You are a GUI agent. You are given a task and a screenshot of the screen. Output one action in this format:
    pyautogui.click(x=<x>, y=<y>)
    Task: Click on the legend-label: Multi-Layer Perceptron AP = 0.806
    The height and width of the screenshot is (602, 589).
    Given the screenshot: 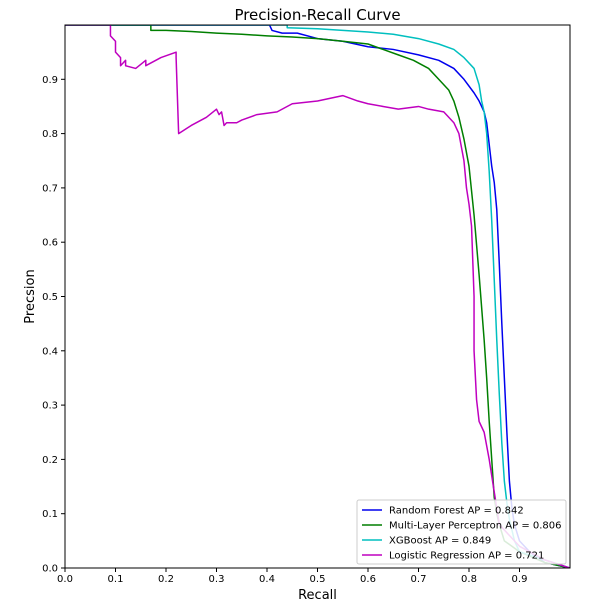 What is the action you would take?
    pyautogui.click(x=475, y=526)
    